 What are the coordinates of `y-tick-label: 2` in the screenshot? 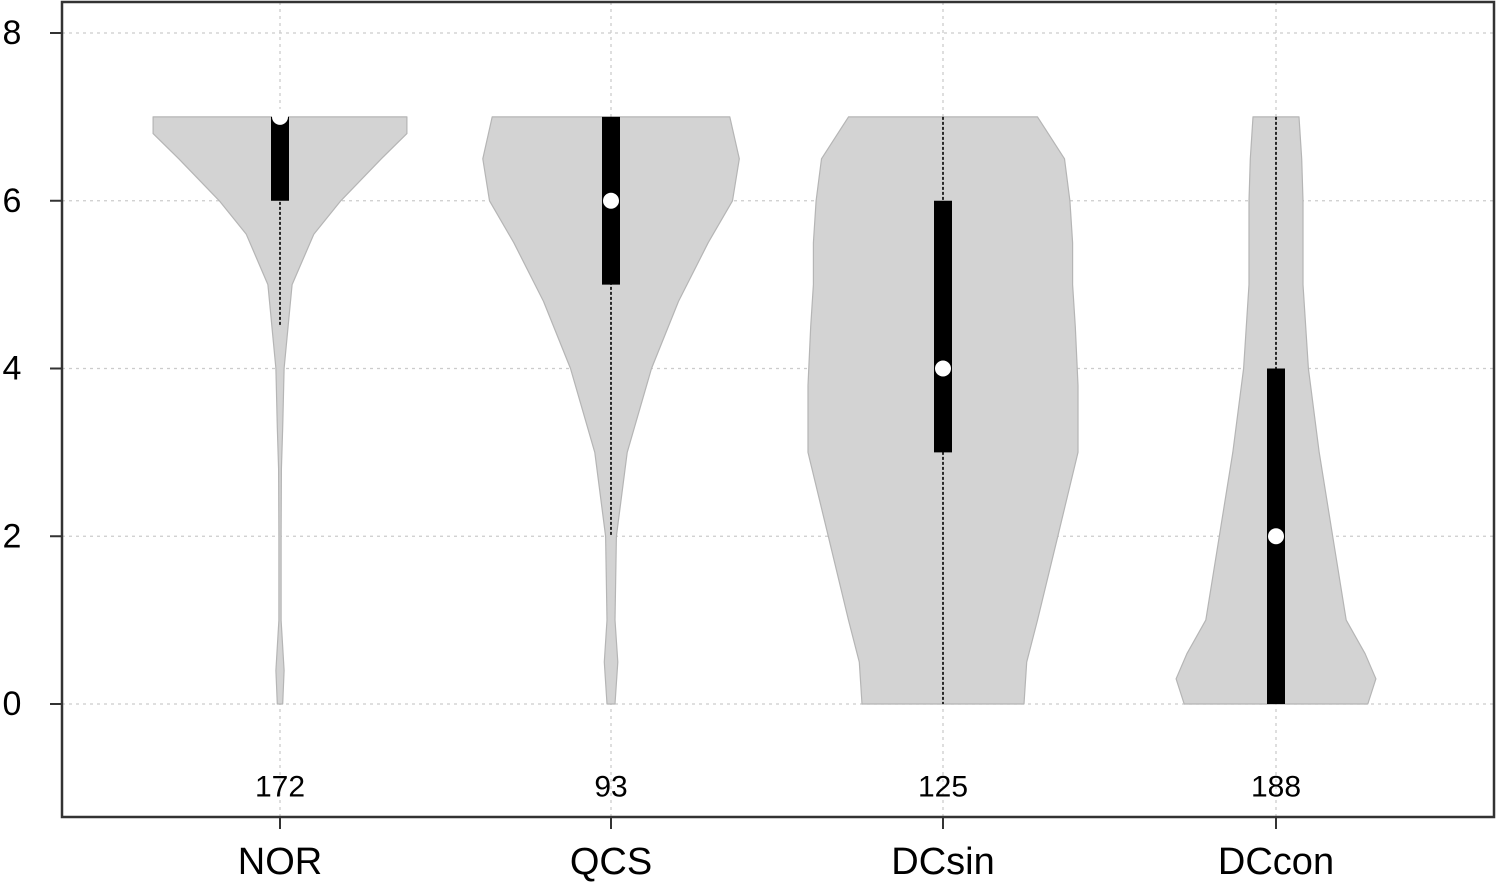 It's located at (12, 536).